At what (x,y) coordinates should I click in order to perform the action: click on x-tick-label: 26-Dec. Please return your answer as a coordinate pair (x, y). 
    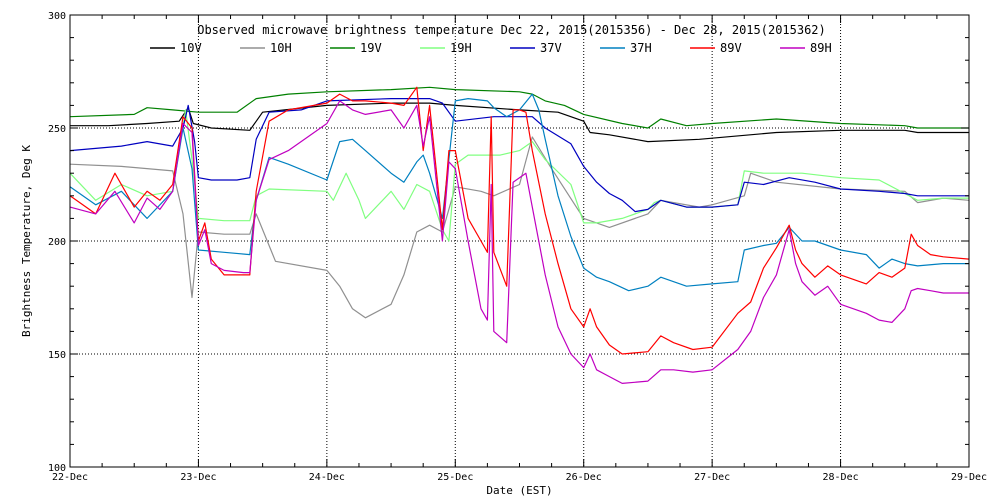
    Looking at the image, I should click on (584, 477).